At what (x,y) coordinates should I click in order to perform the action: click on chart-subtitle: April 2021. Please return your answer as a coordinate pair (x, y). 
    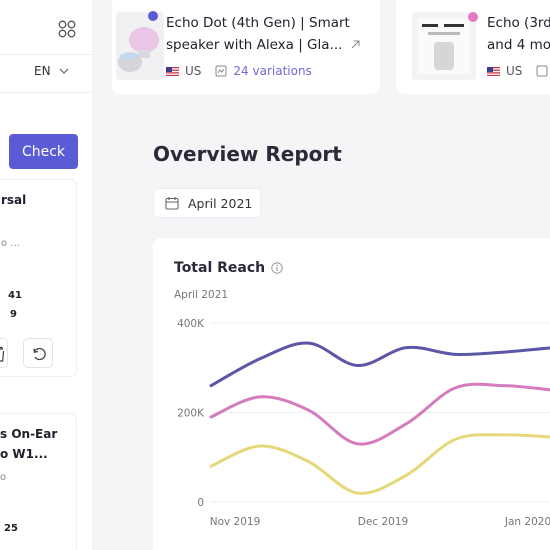
    Looking at the image, I should click on (201, 295).